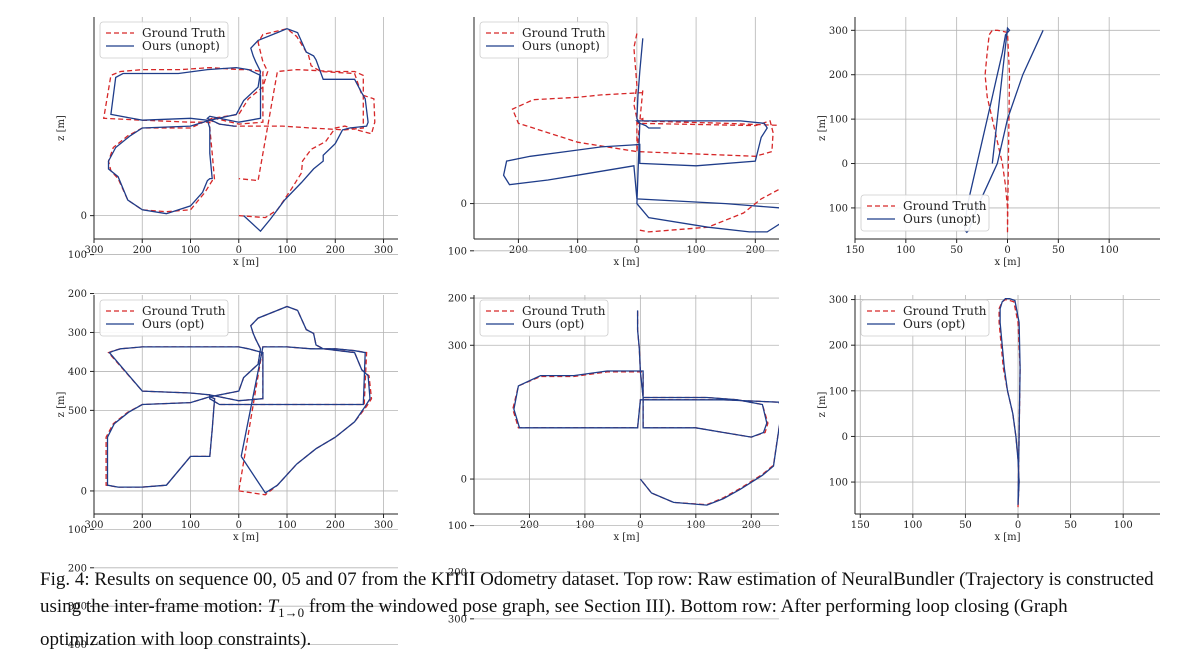  What do you see at coordinates (273, 606) in the screenshot?
I see `caption-math: T` at bounding box center [273, 606].